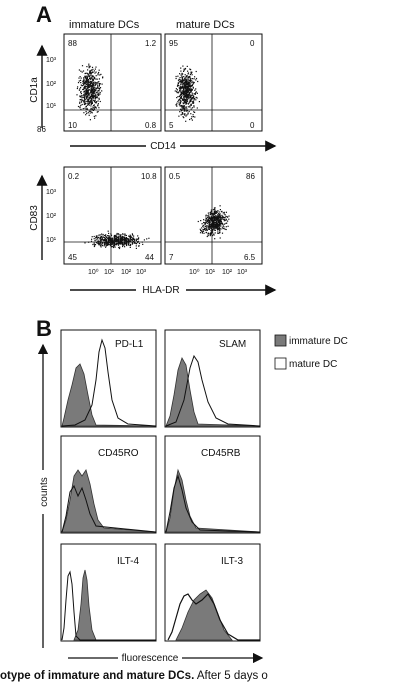  Describe the element at coordinates (44, 491) in the screenshot. I see `counts-axis-label: counts` at that location.